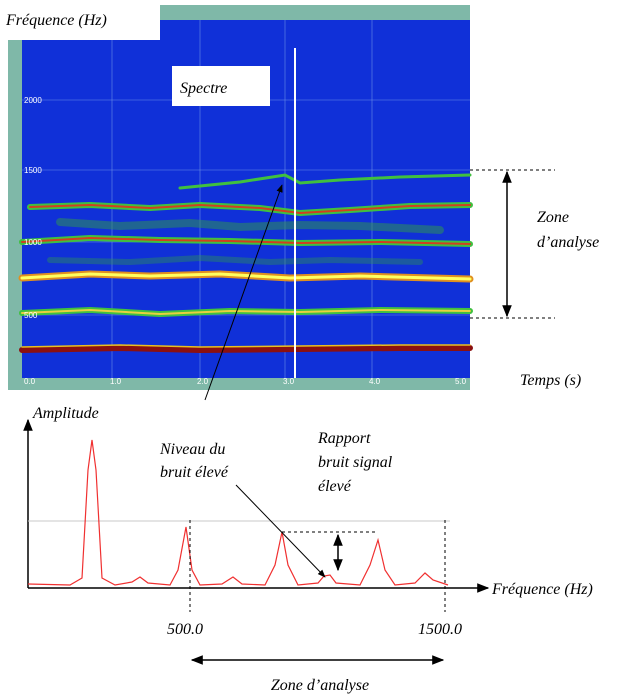  What do you see at coordinates (344, 438) in the screenshot?
I see `ratio-label: Rapport` at bounding box center [344, 438].